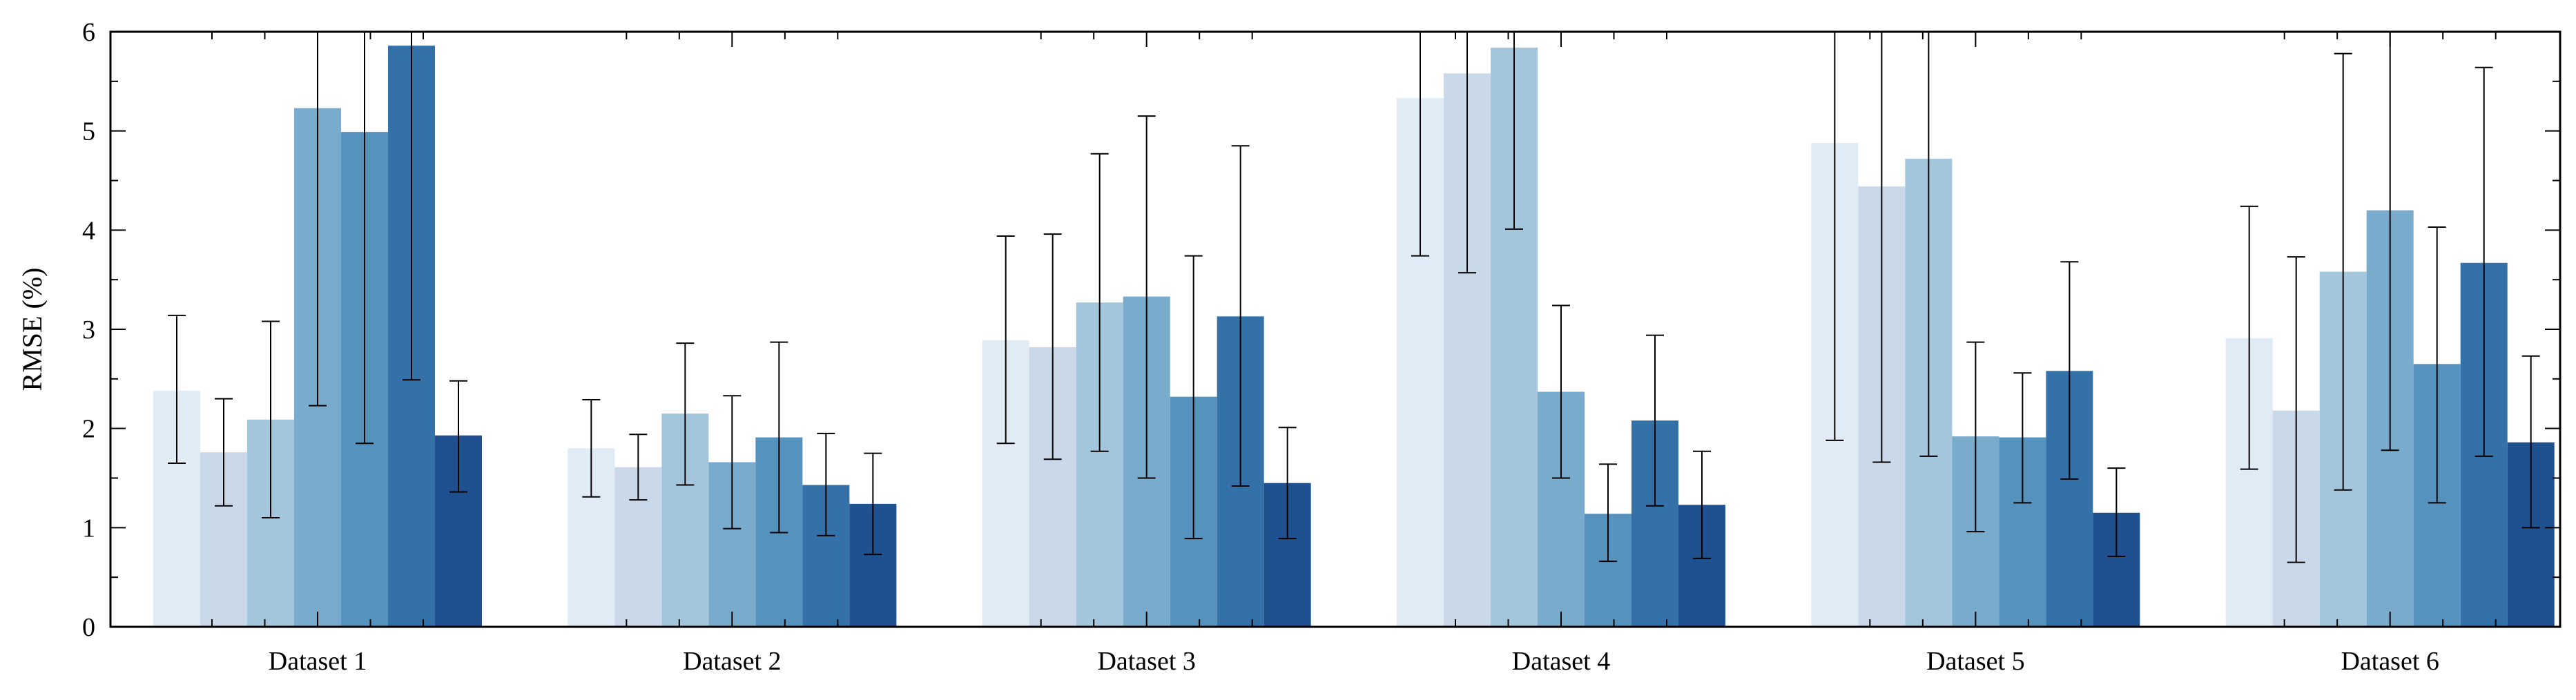 The image size is (2576, 700). Describe the element at coordinates (1561, 661) in the screenshot. I see `x-tick-label: Dataset 4` at that location.